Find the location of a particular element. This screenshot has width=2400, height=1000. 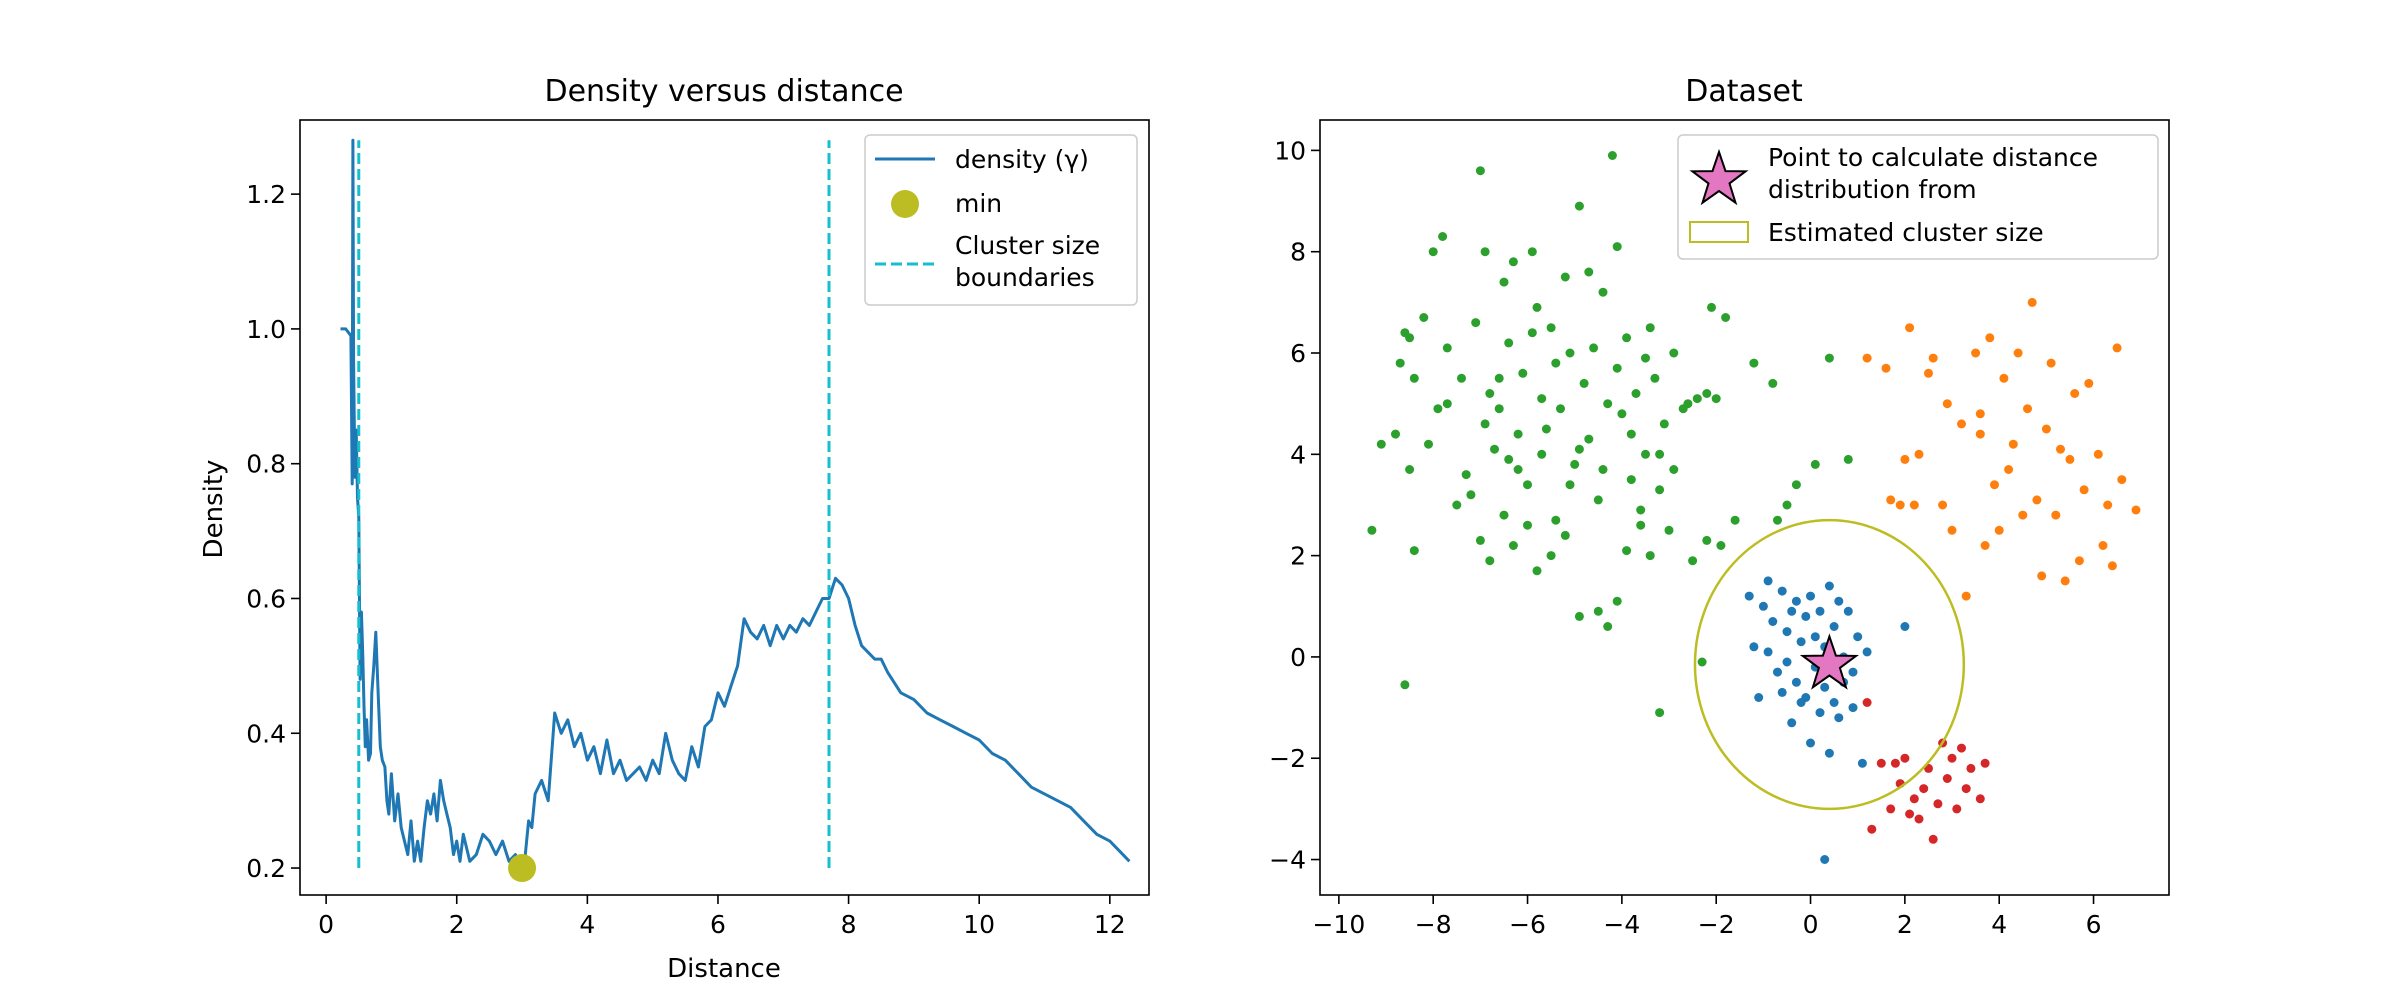

legend: density (γ) min Cluster size boundaries is located at coordinates (1001, 220).